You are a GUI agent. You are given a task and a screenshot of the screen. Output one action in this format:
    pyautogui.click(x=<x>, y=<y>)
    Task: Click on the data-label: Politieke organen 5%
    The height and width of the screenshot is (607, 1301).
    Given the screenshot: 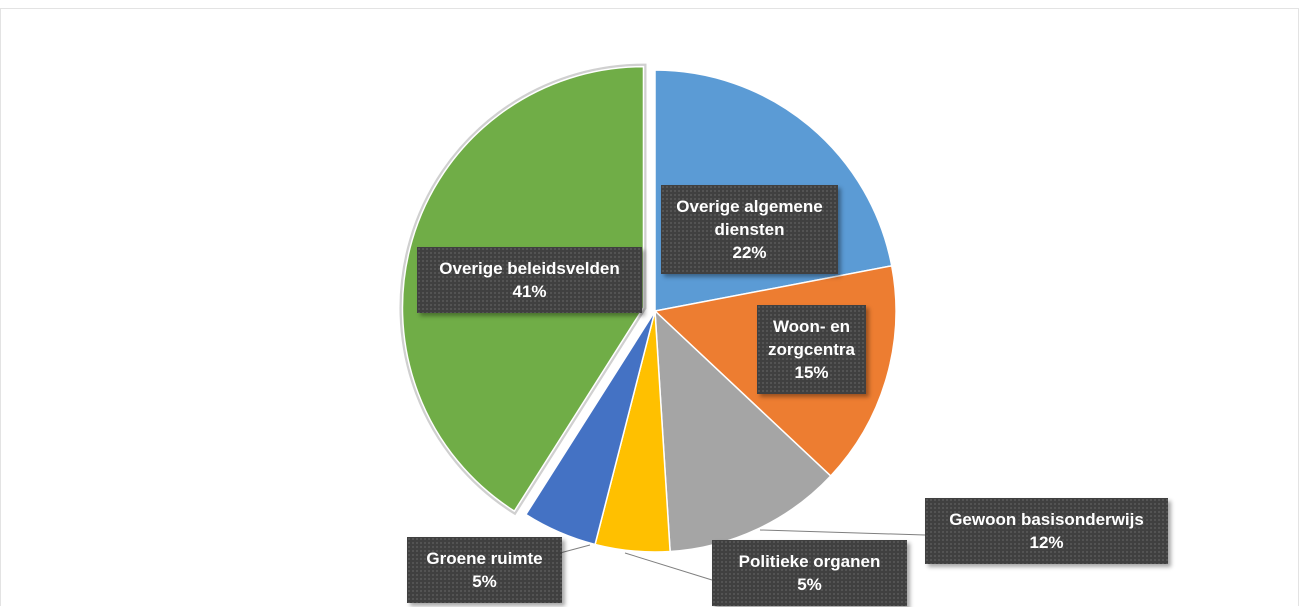 What is the action you would take?
    pyautogui.click(x=809, y=573)
    